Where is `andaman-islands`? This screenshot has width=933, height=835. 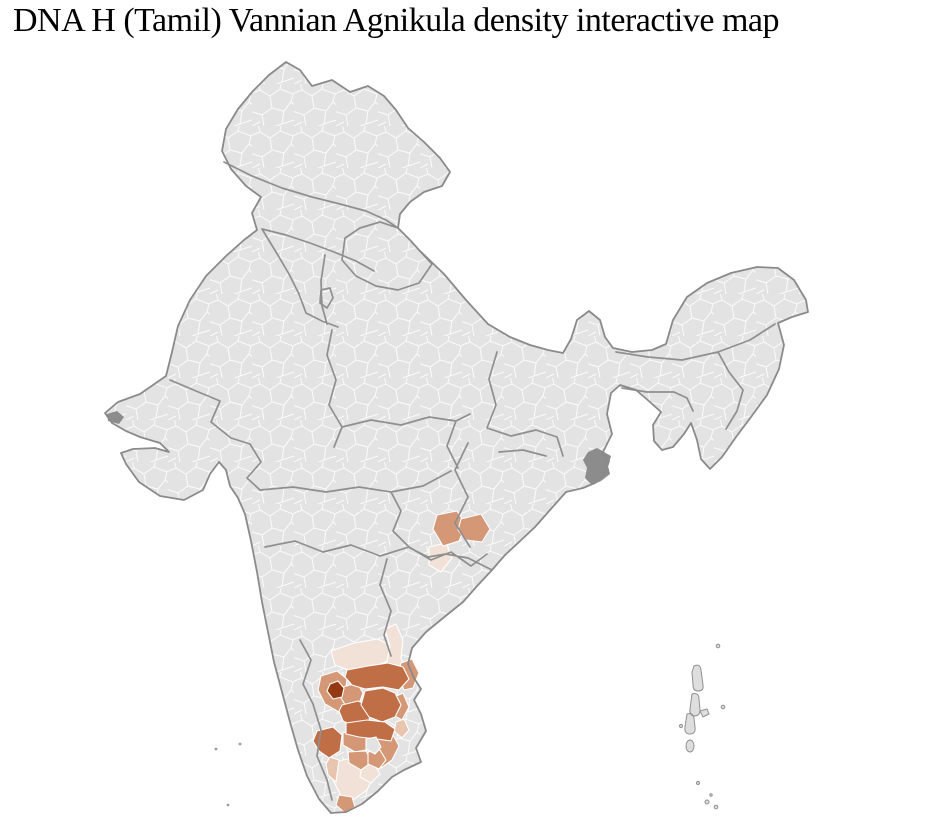
andaman-islands is located at coordinates (702, 726).